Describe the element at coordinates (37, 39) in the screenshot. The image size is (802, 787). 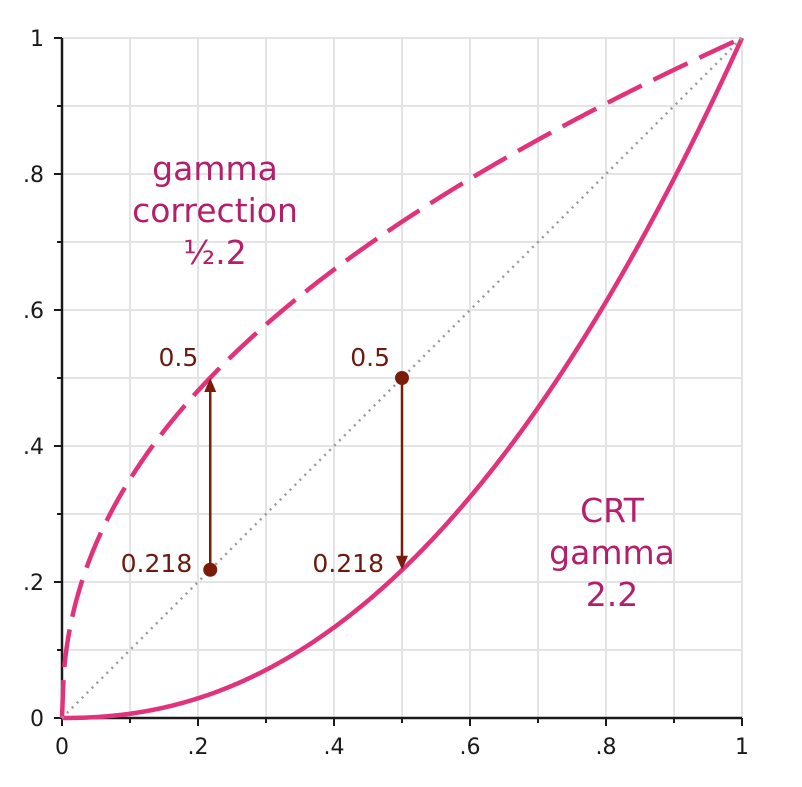
I see `y-tick-label: 1` at that location.